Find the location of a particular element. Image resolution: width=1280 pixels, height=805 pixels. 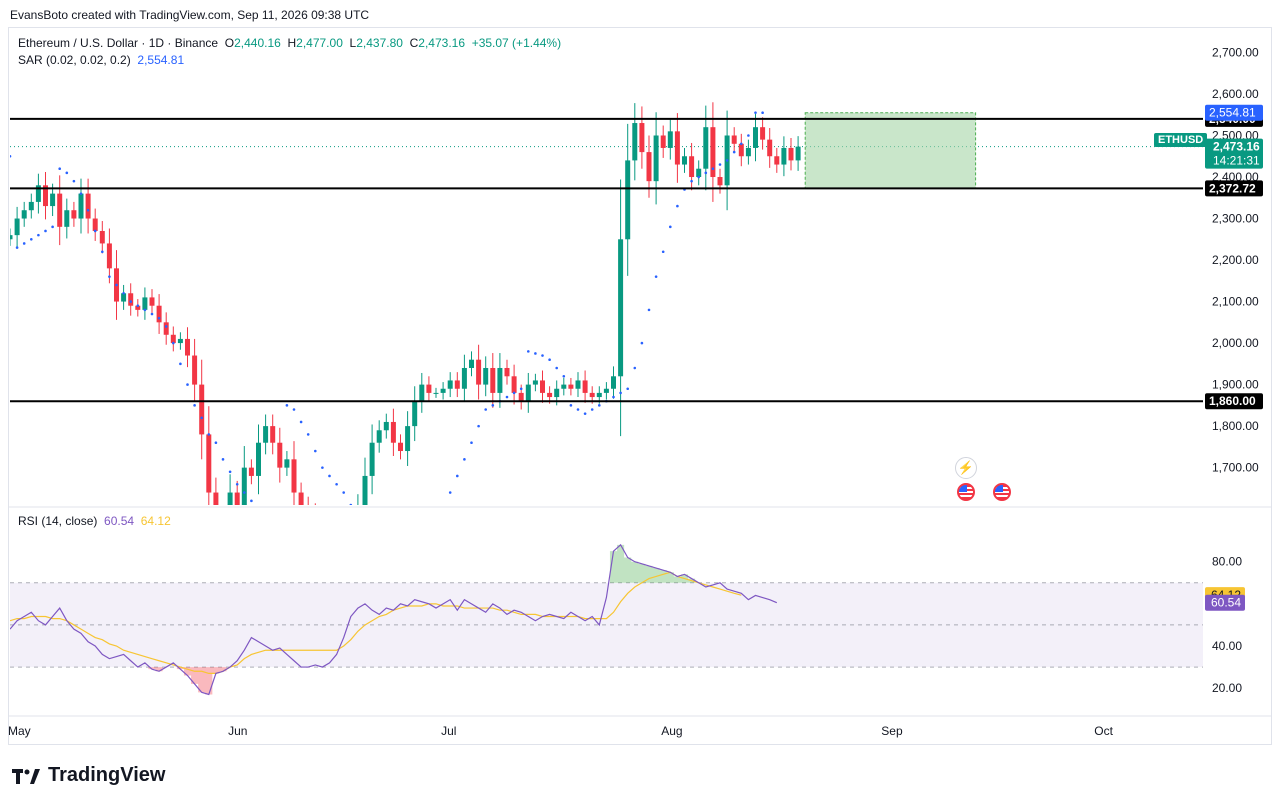

rsi-label: RSI (14, close) is located at coordinates (58, 521).